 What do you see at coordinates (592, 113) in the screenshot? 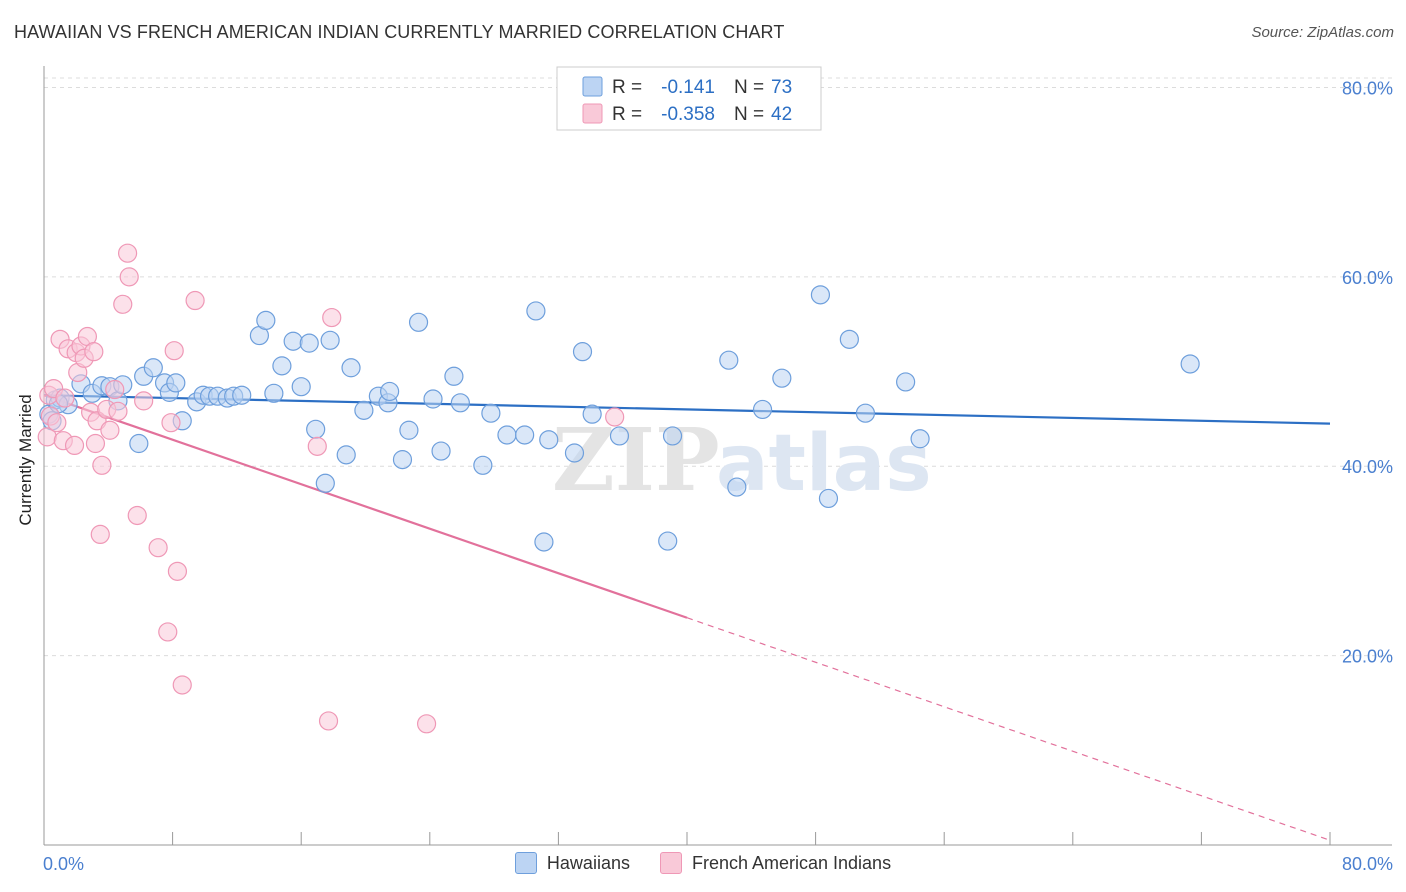
I see `stats-swatch-french-american-indians` at bounding box center [592, 113].